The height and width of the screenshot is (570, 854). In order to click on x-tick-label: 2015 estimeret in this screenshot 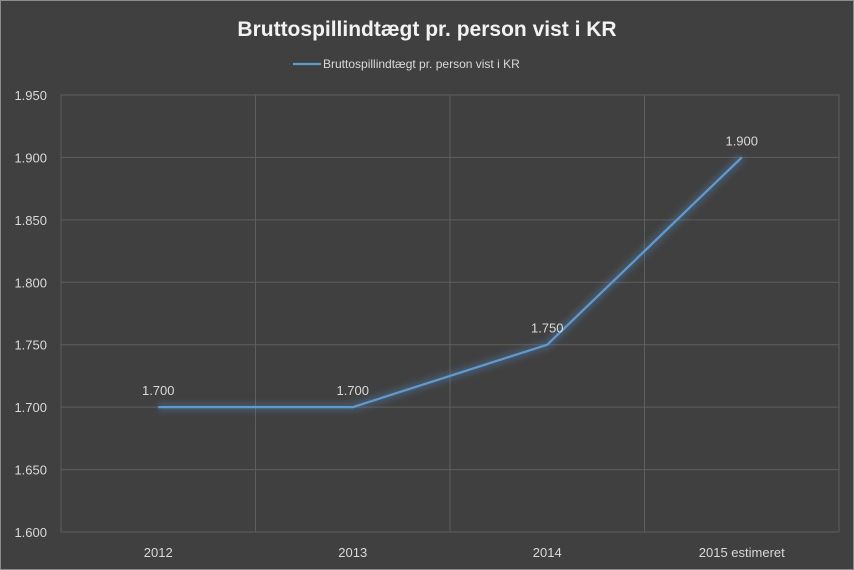, I will do `click(742, 552)`.